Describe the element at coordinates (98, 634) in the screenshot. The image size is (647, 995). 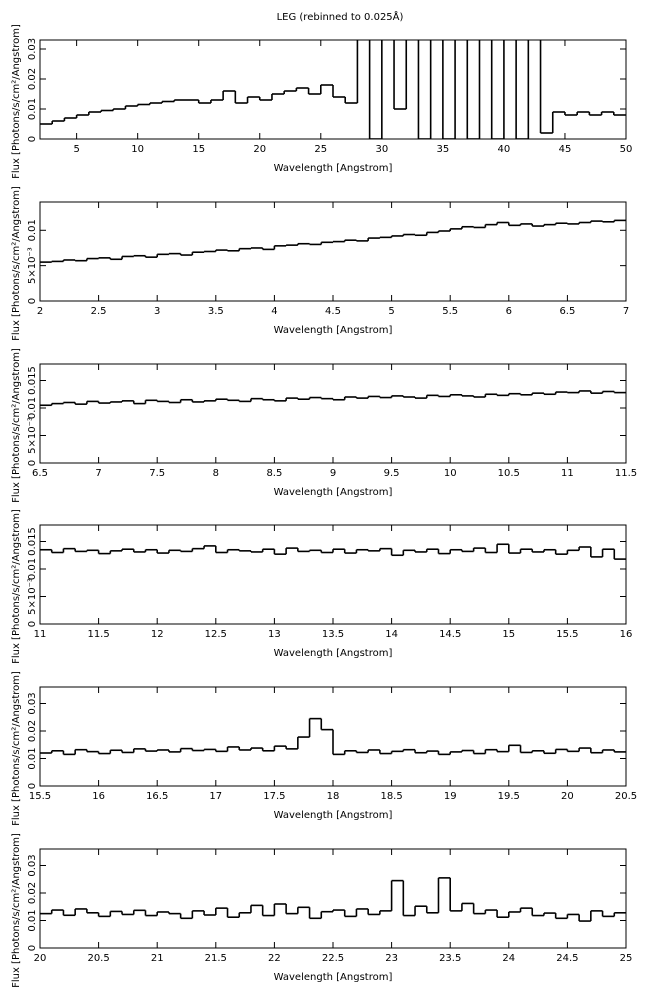
I see `x-tick-label: 11.5` at that location.